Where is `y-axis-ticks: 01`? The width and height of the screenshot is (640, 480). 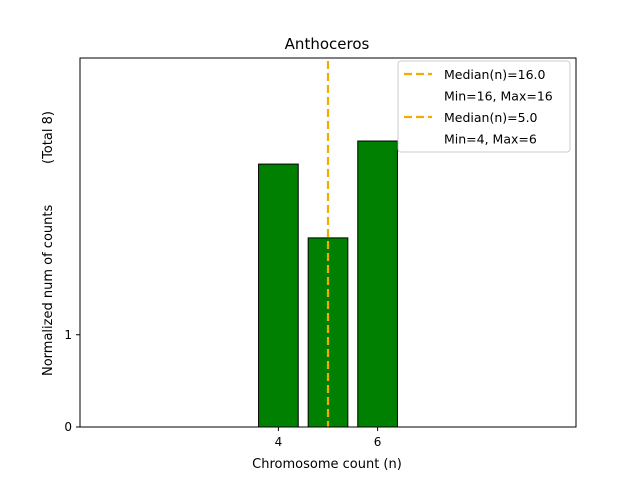
y-axis-ticks: 01 is located at coordinates (72, 381).